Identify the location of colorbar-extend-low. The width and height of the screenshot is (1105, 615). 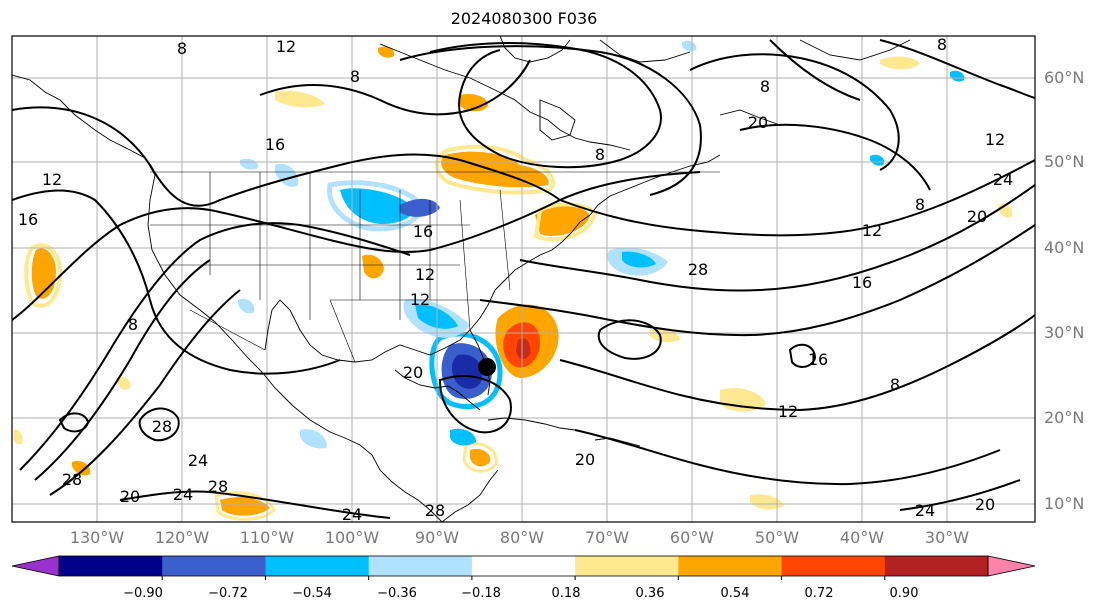
(35, 566).